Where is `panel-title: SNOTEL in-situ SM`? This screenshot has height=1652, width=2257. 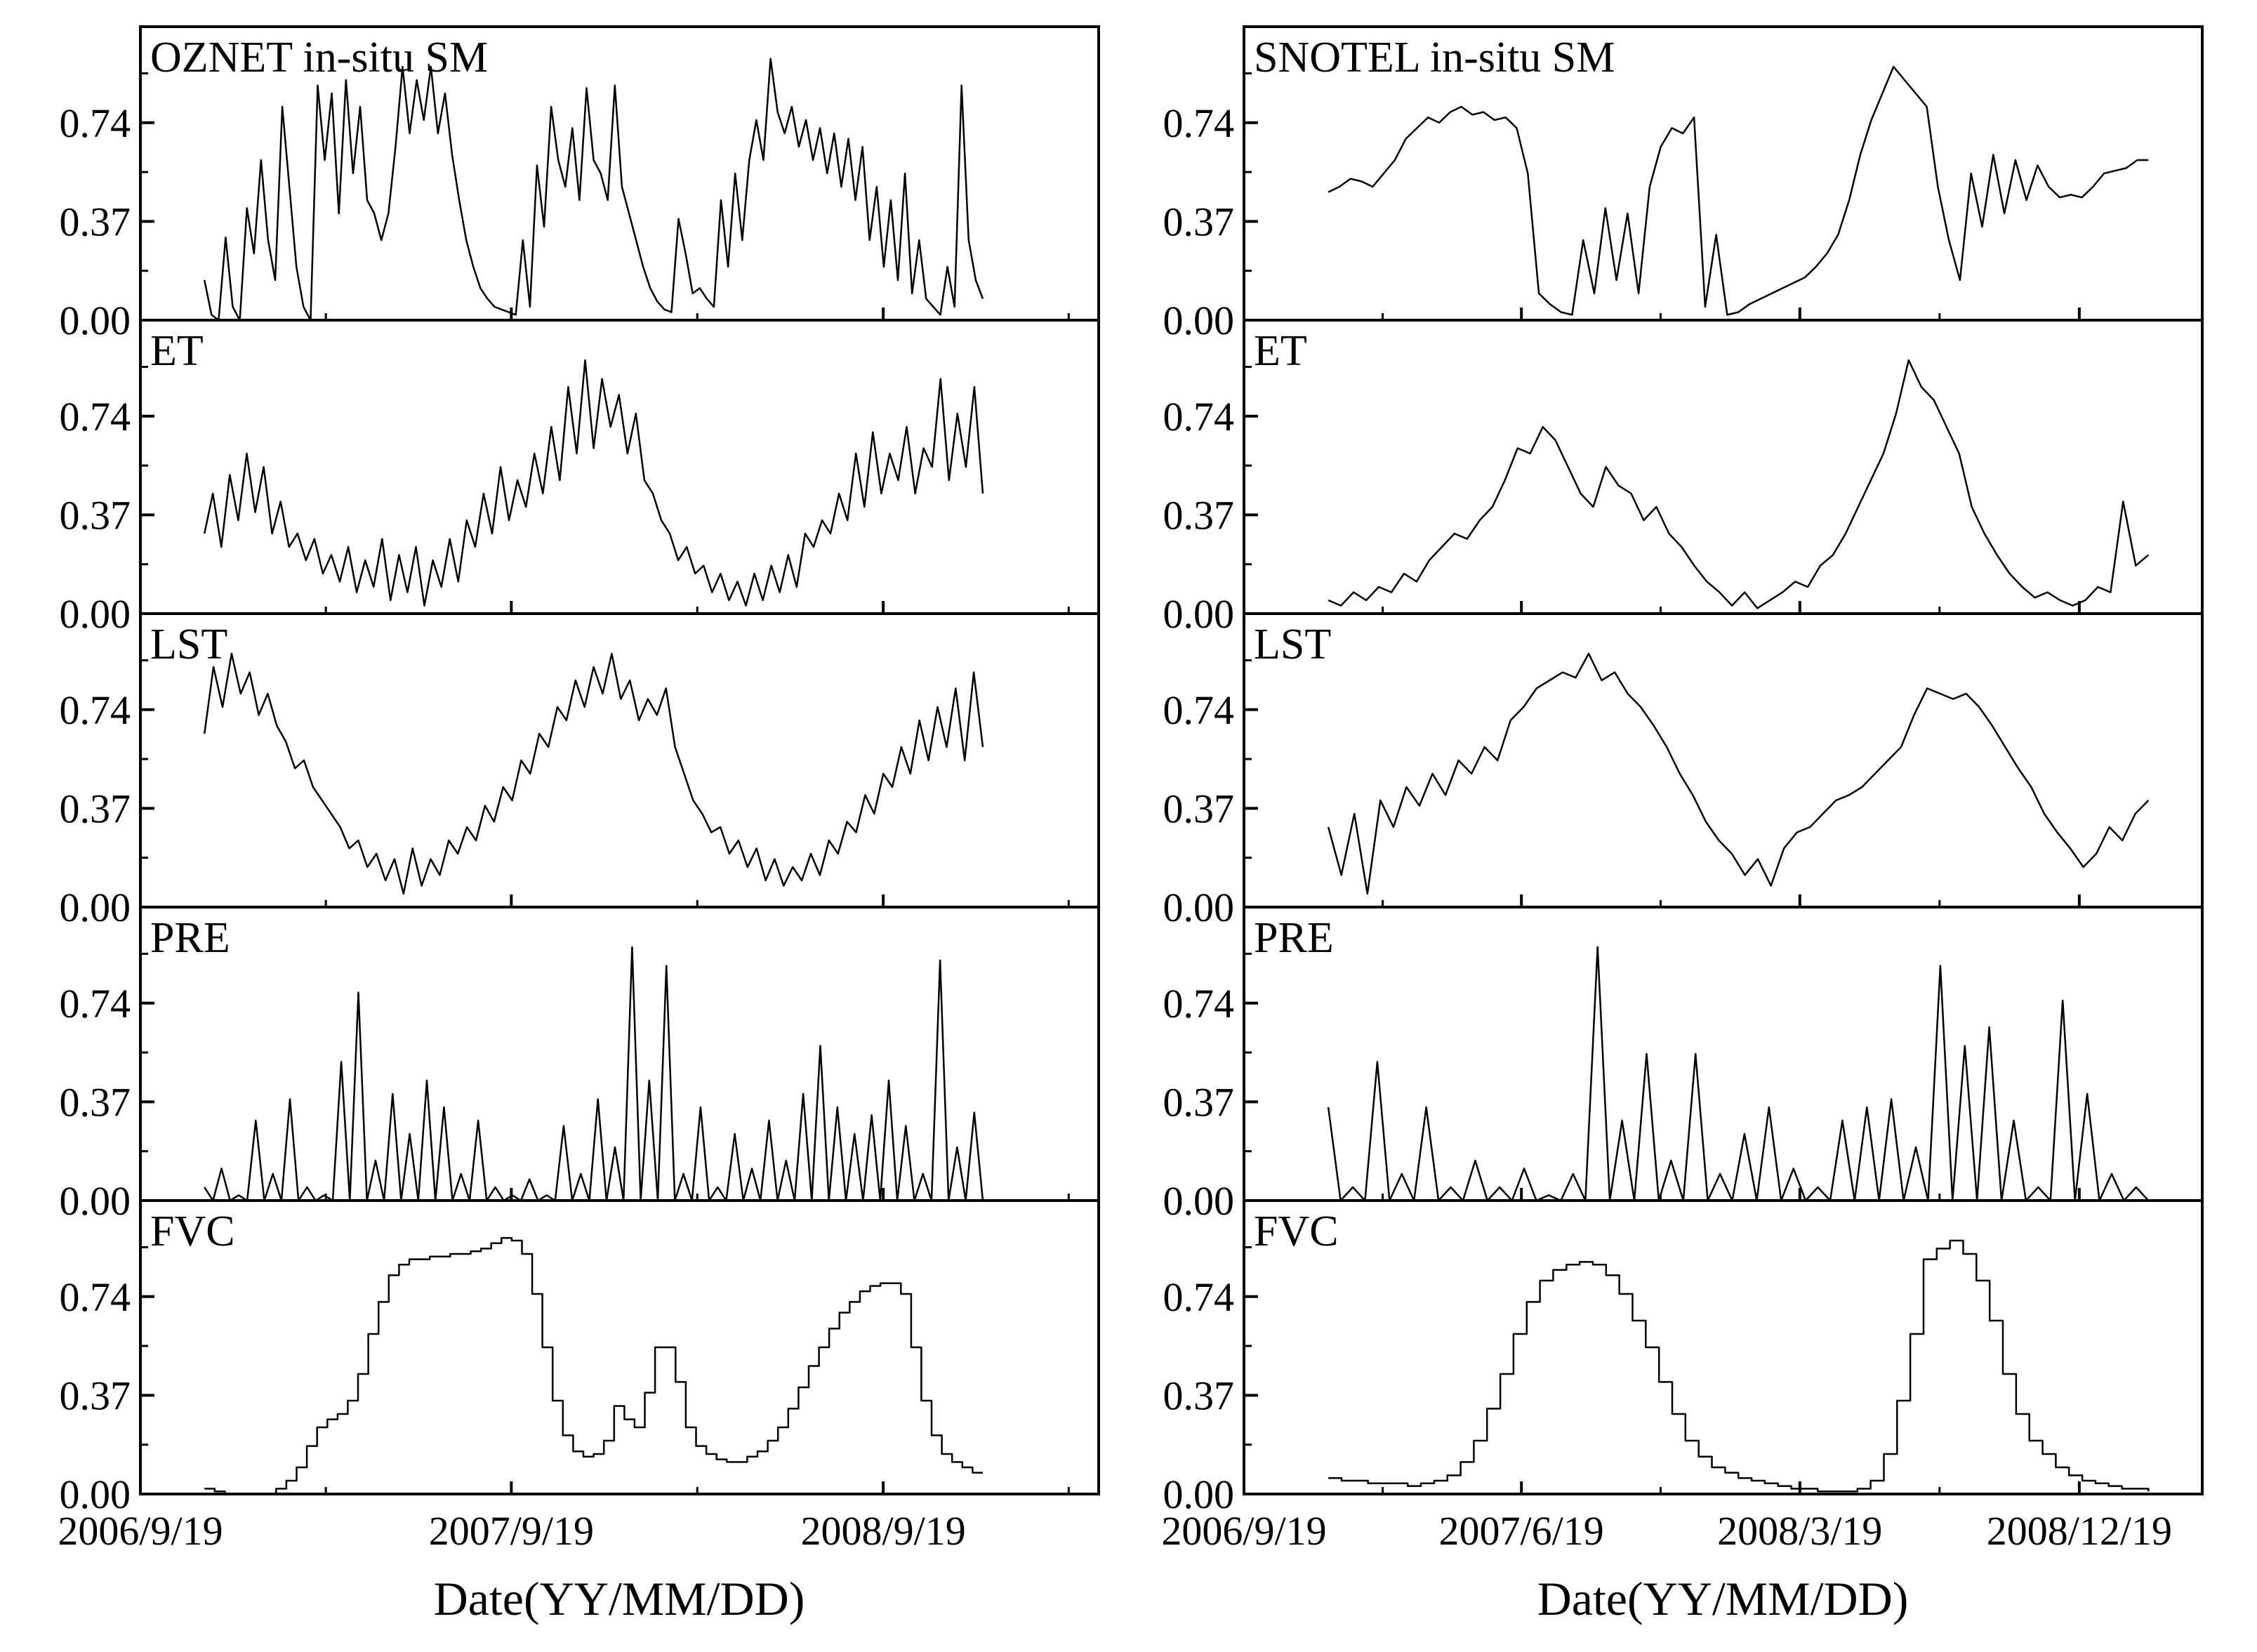 panel-title: SNOTEL in-situ SM is located at coordinates (1434, 57).